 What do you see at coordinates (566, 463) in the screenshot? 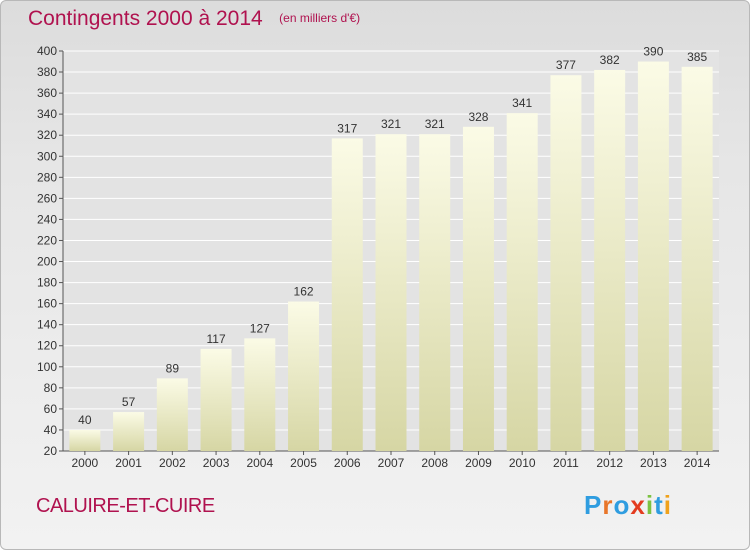
I see `x-tick-label: 2011` at bounding box center [566, 463].